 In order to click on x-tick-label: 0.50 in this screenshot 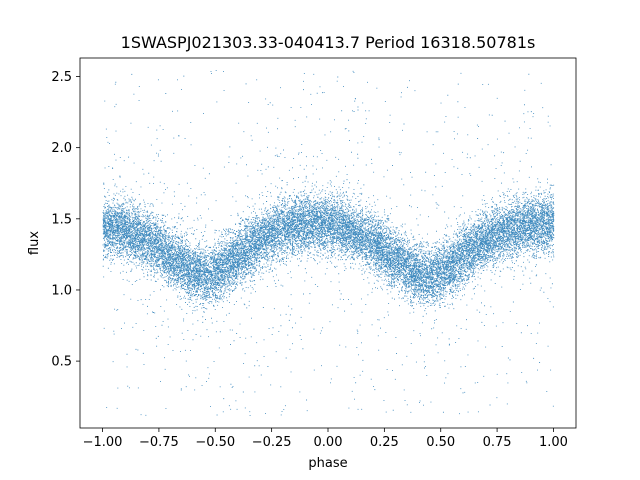, I will do `click(440, 442)`.